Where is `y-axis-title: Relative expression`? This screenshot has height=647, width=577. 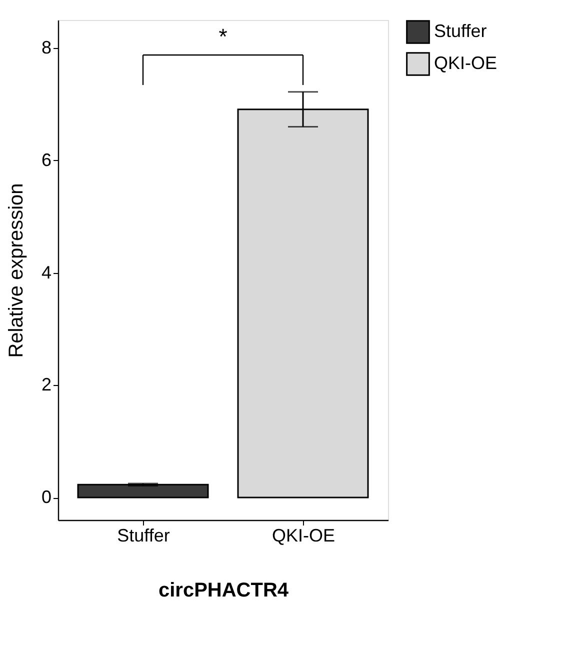 y-axis-title: Relative expression is located at coordinates (16, 270).